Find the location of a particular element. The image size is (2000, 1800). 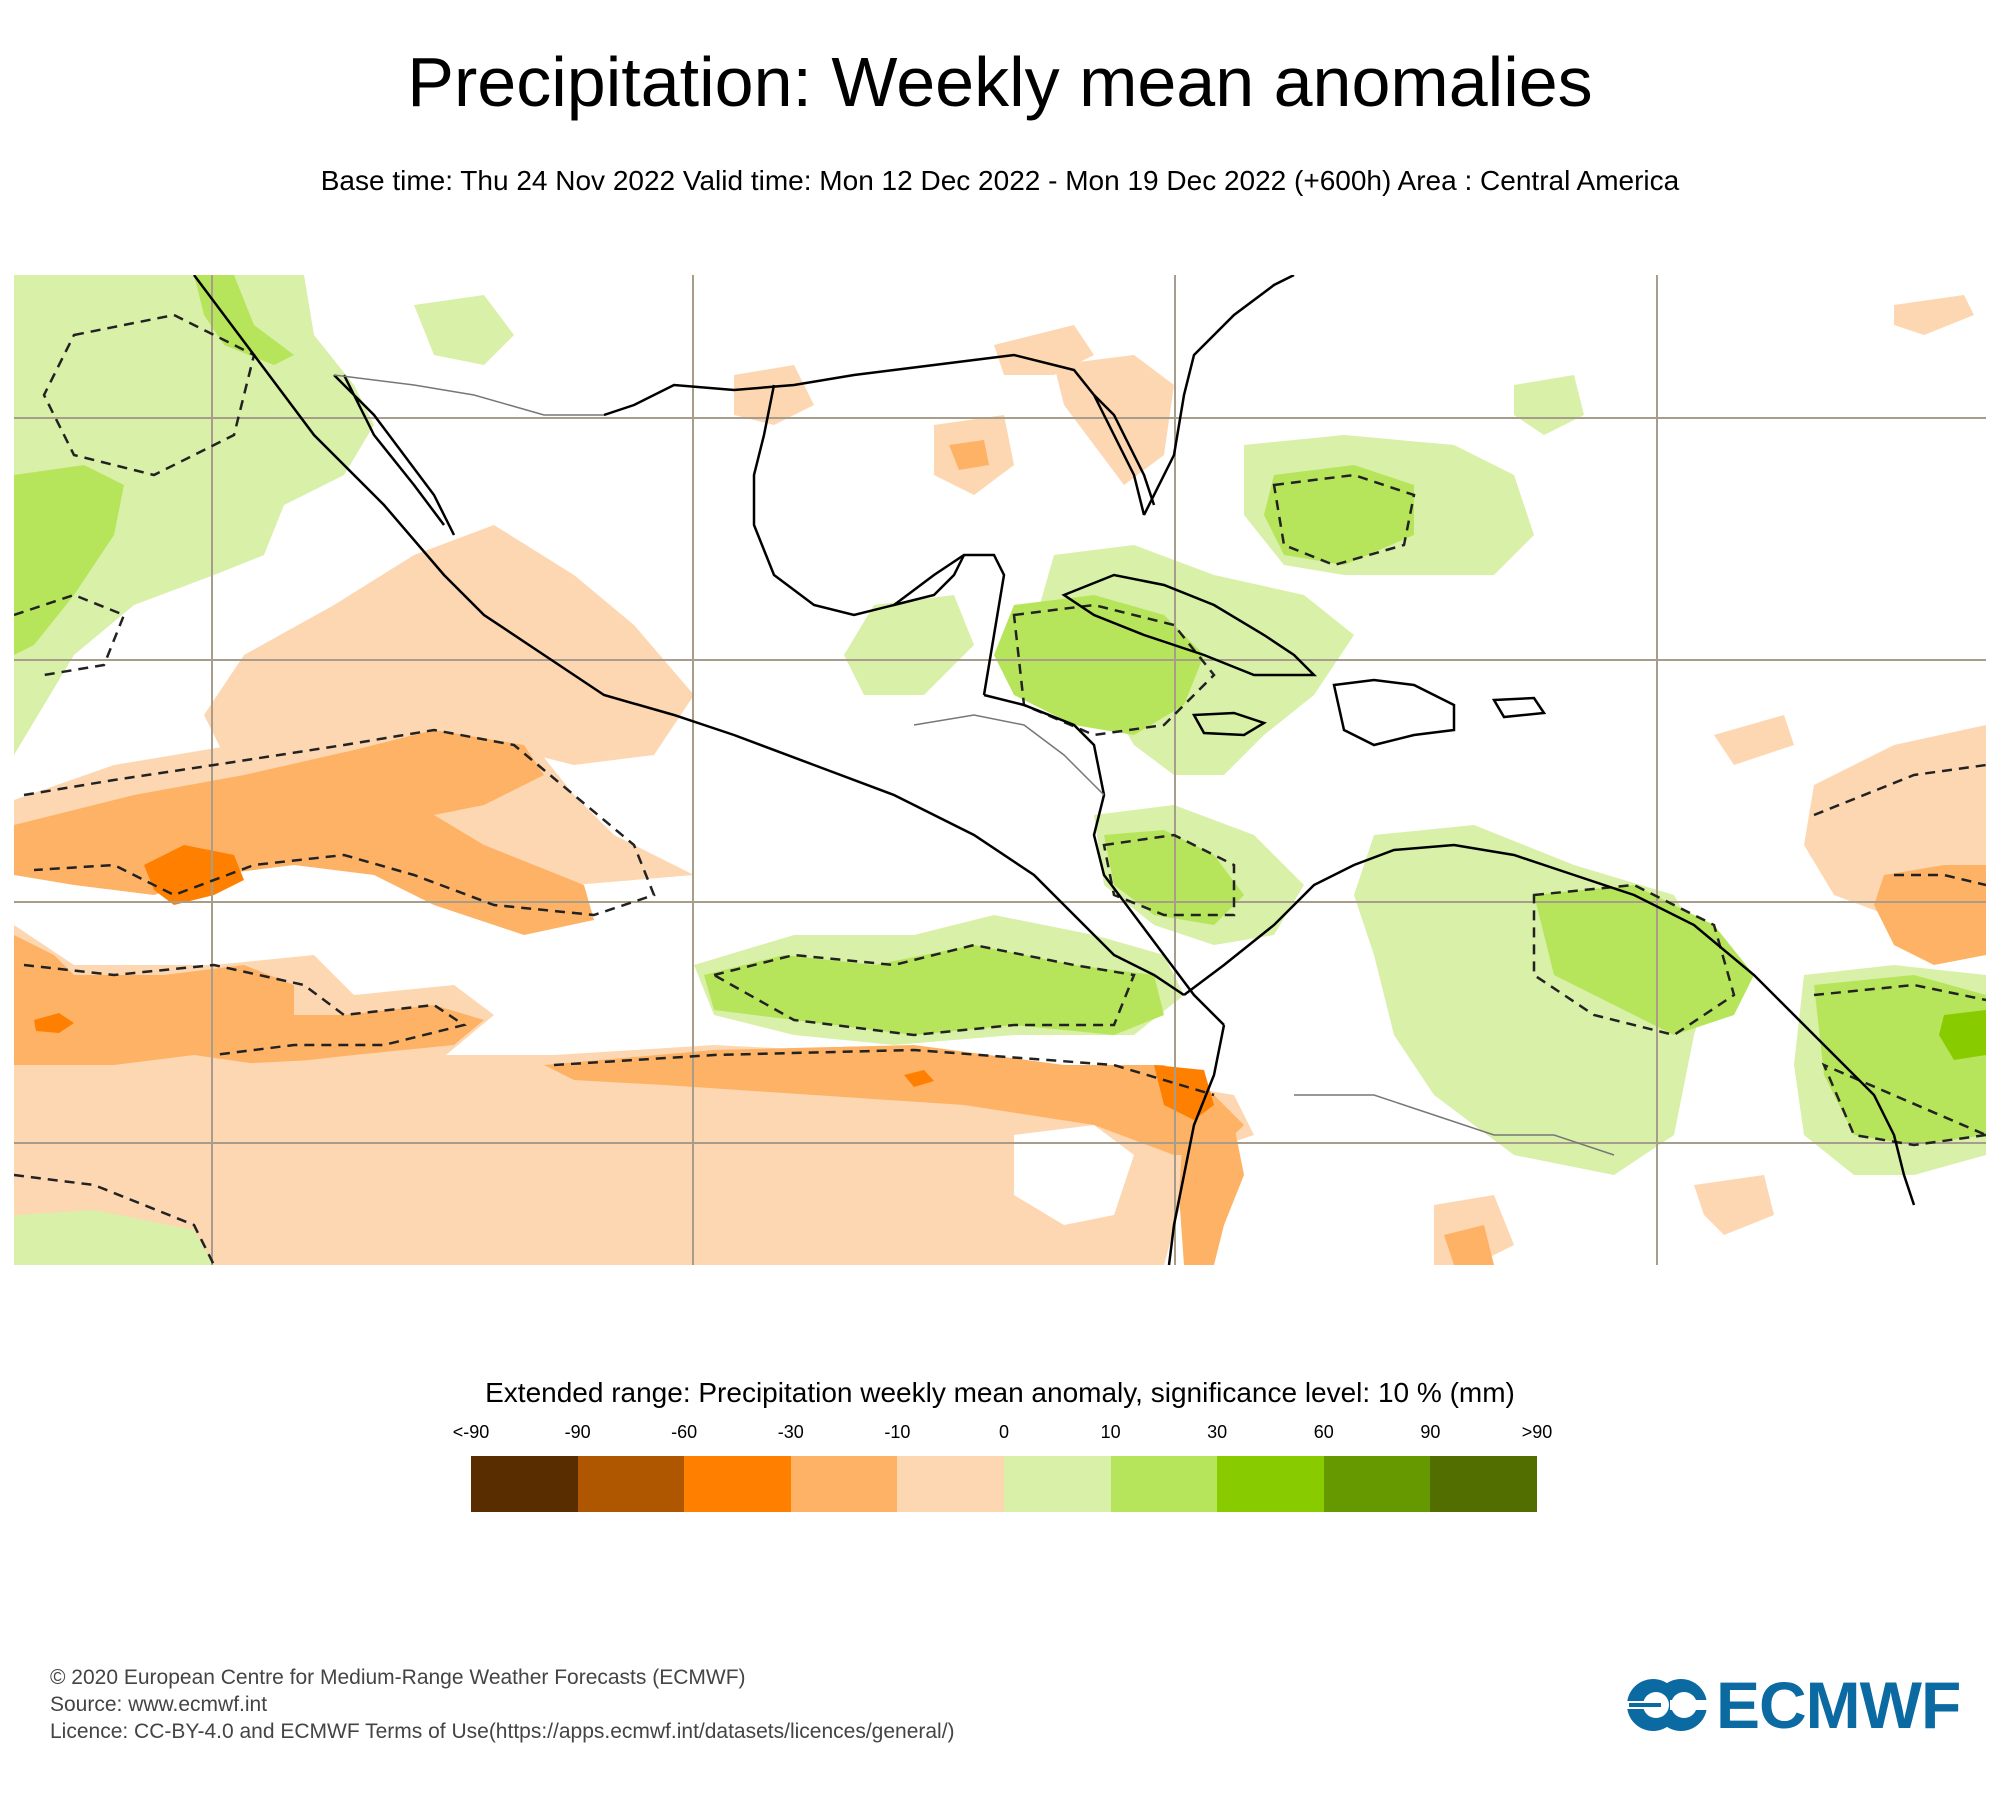

no-anomaly-region is located at coordinates (1074, 1175).